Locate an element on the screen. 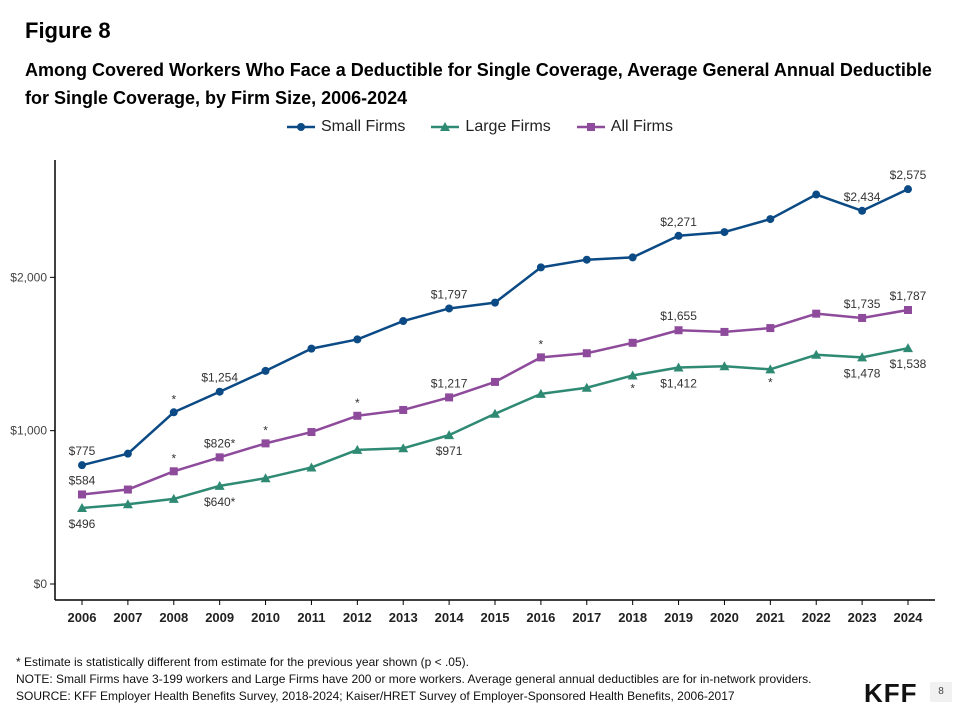  x-tick-label: 2019 is located at coordinates (678, 617).